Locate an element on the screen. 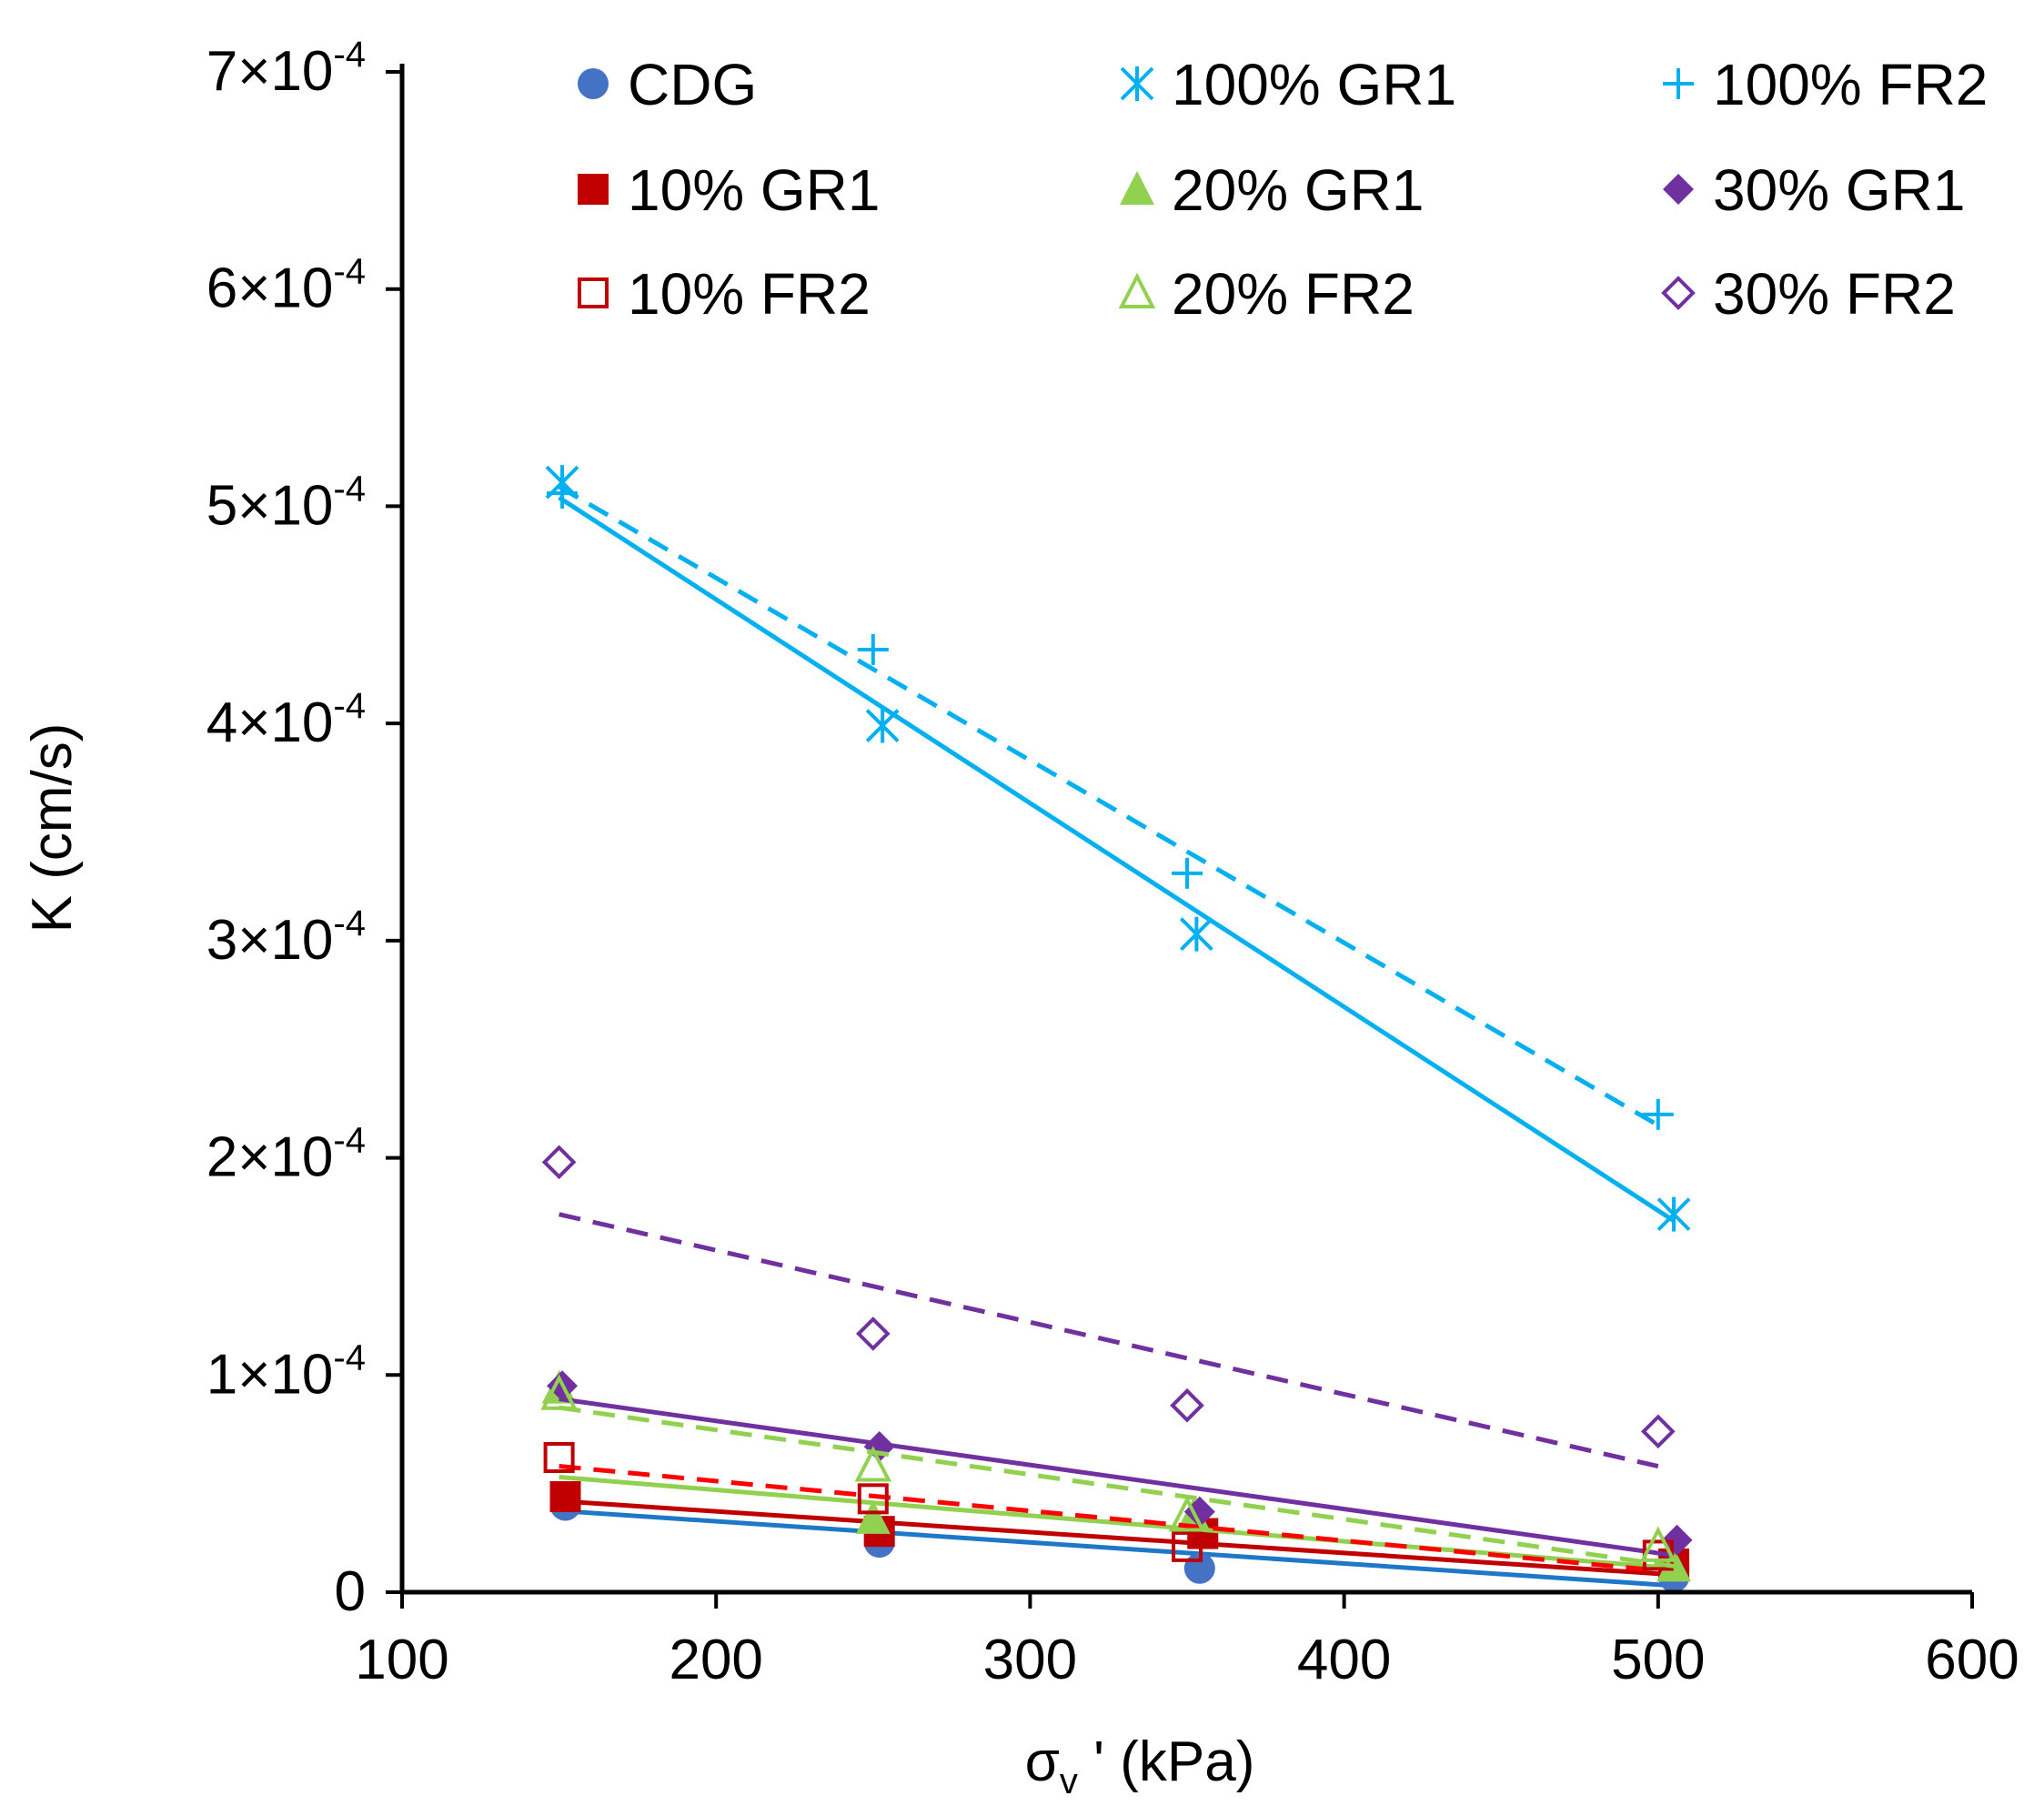 The height and width of the screenshot is (1806, 2044). x-axis-title: σv ' (kPa) is located at coordinates (1140, 1765).